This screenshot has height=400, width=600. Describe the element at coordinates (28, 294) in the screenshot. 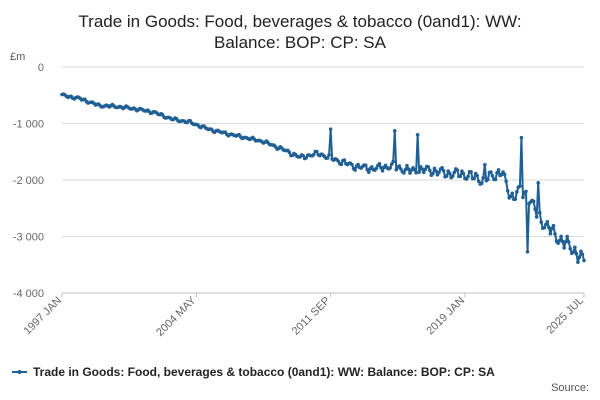

I see `y-tick-label: -4 000` at that location.